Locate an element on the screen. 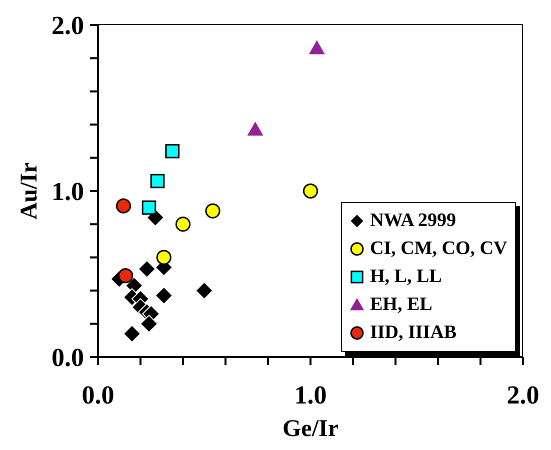 The height and width of the screenshot is (450, 551). legend-label: H, L, LL is located at coordinates (406, 277).